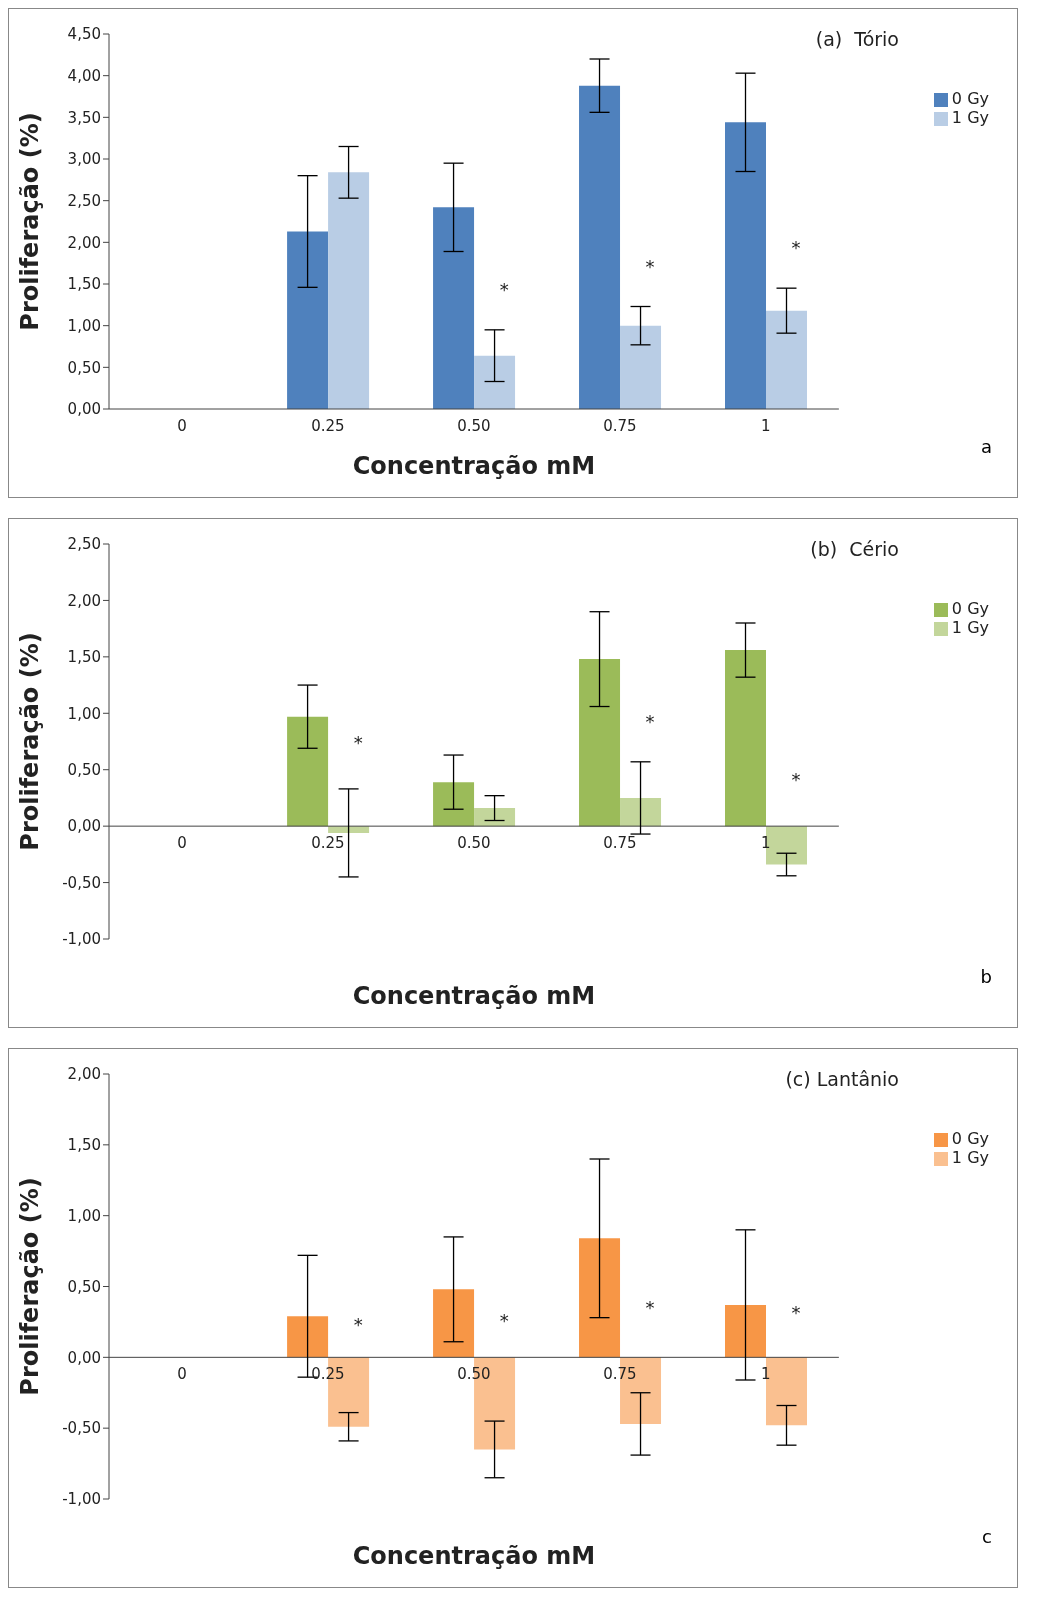  What do you see at coordinates (84, 75) in the screenshot?
I see `y-tick-label: 4,00` at bounding box center [84, 75].